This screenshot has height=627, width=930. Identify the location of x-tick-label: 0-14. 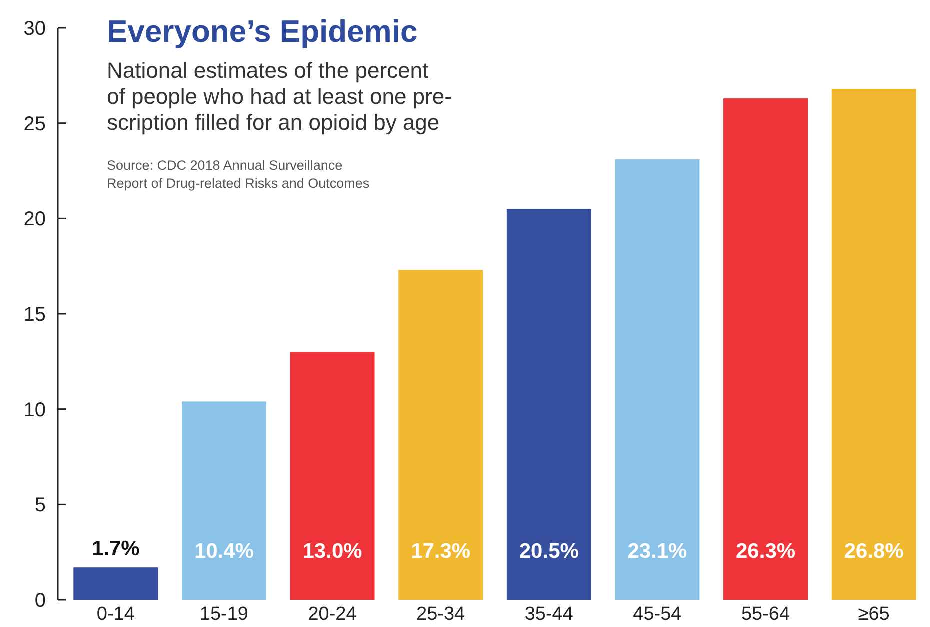
(116, 614).